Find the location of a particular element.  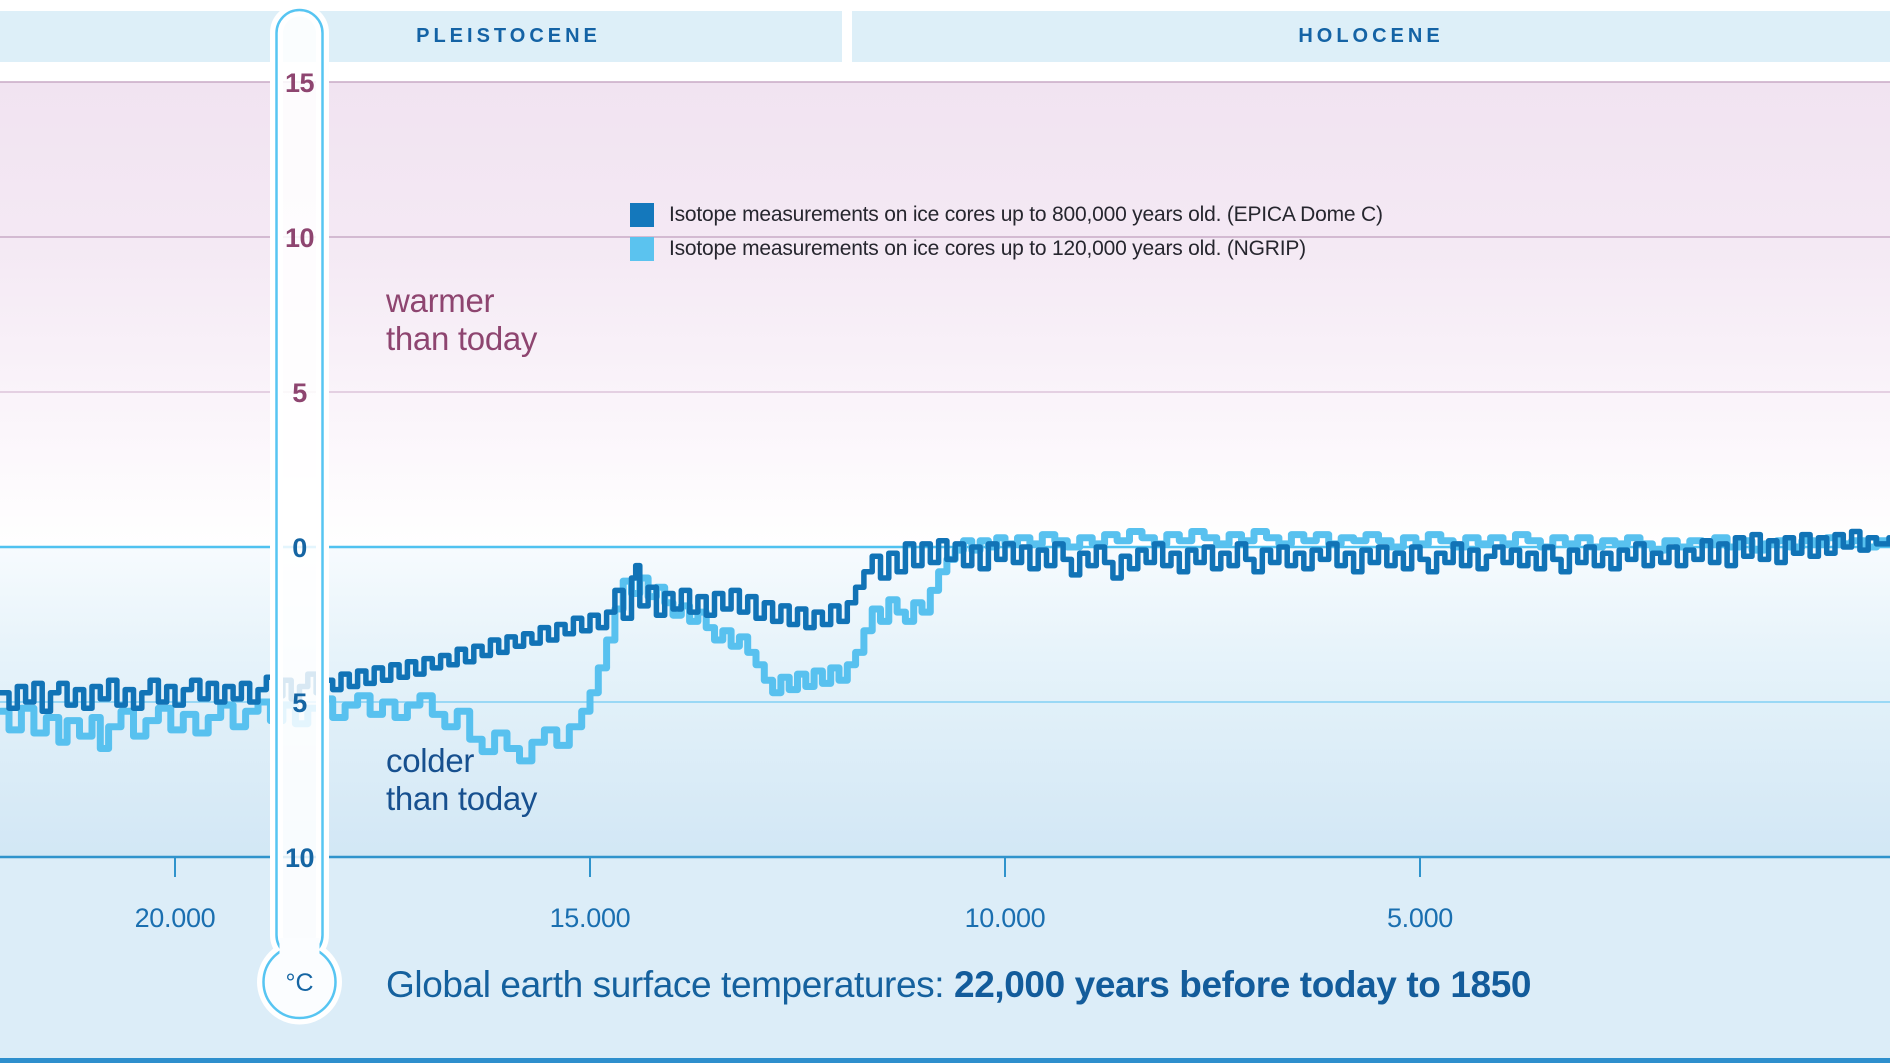

epoch-band-holocene: HOLOCENE is located at coordinates (1371, 36).